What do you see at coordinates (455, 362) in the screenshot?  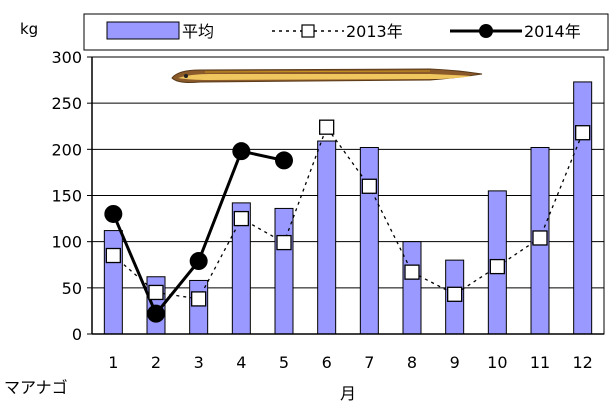 I see `x-tick-label: 9` at bounding box center [455, 362].